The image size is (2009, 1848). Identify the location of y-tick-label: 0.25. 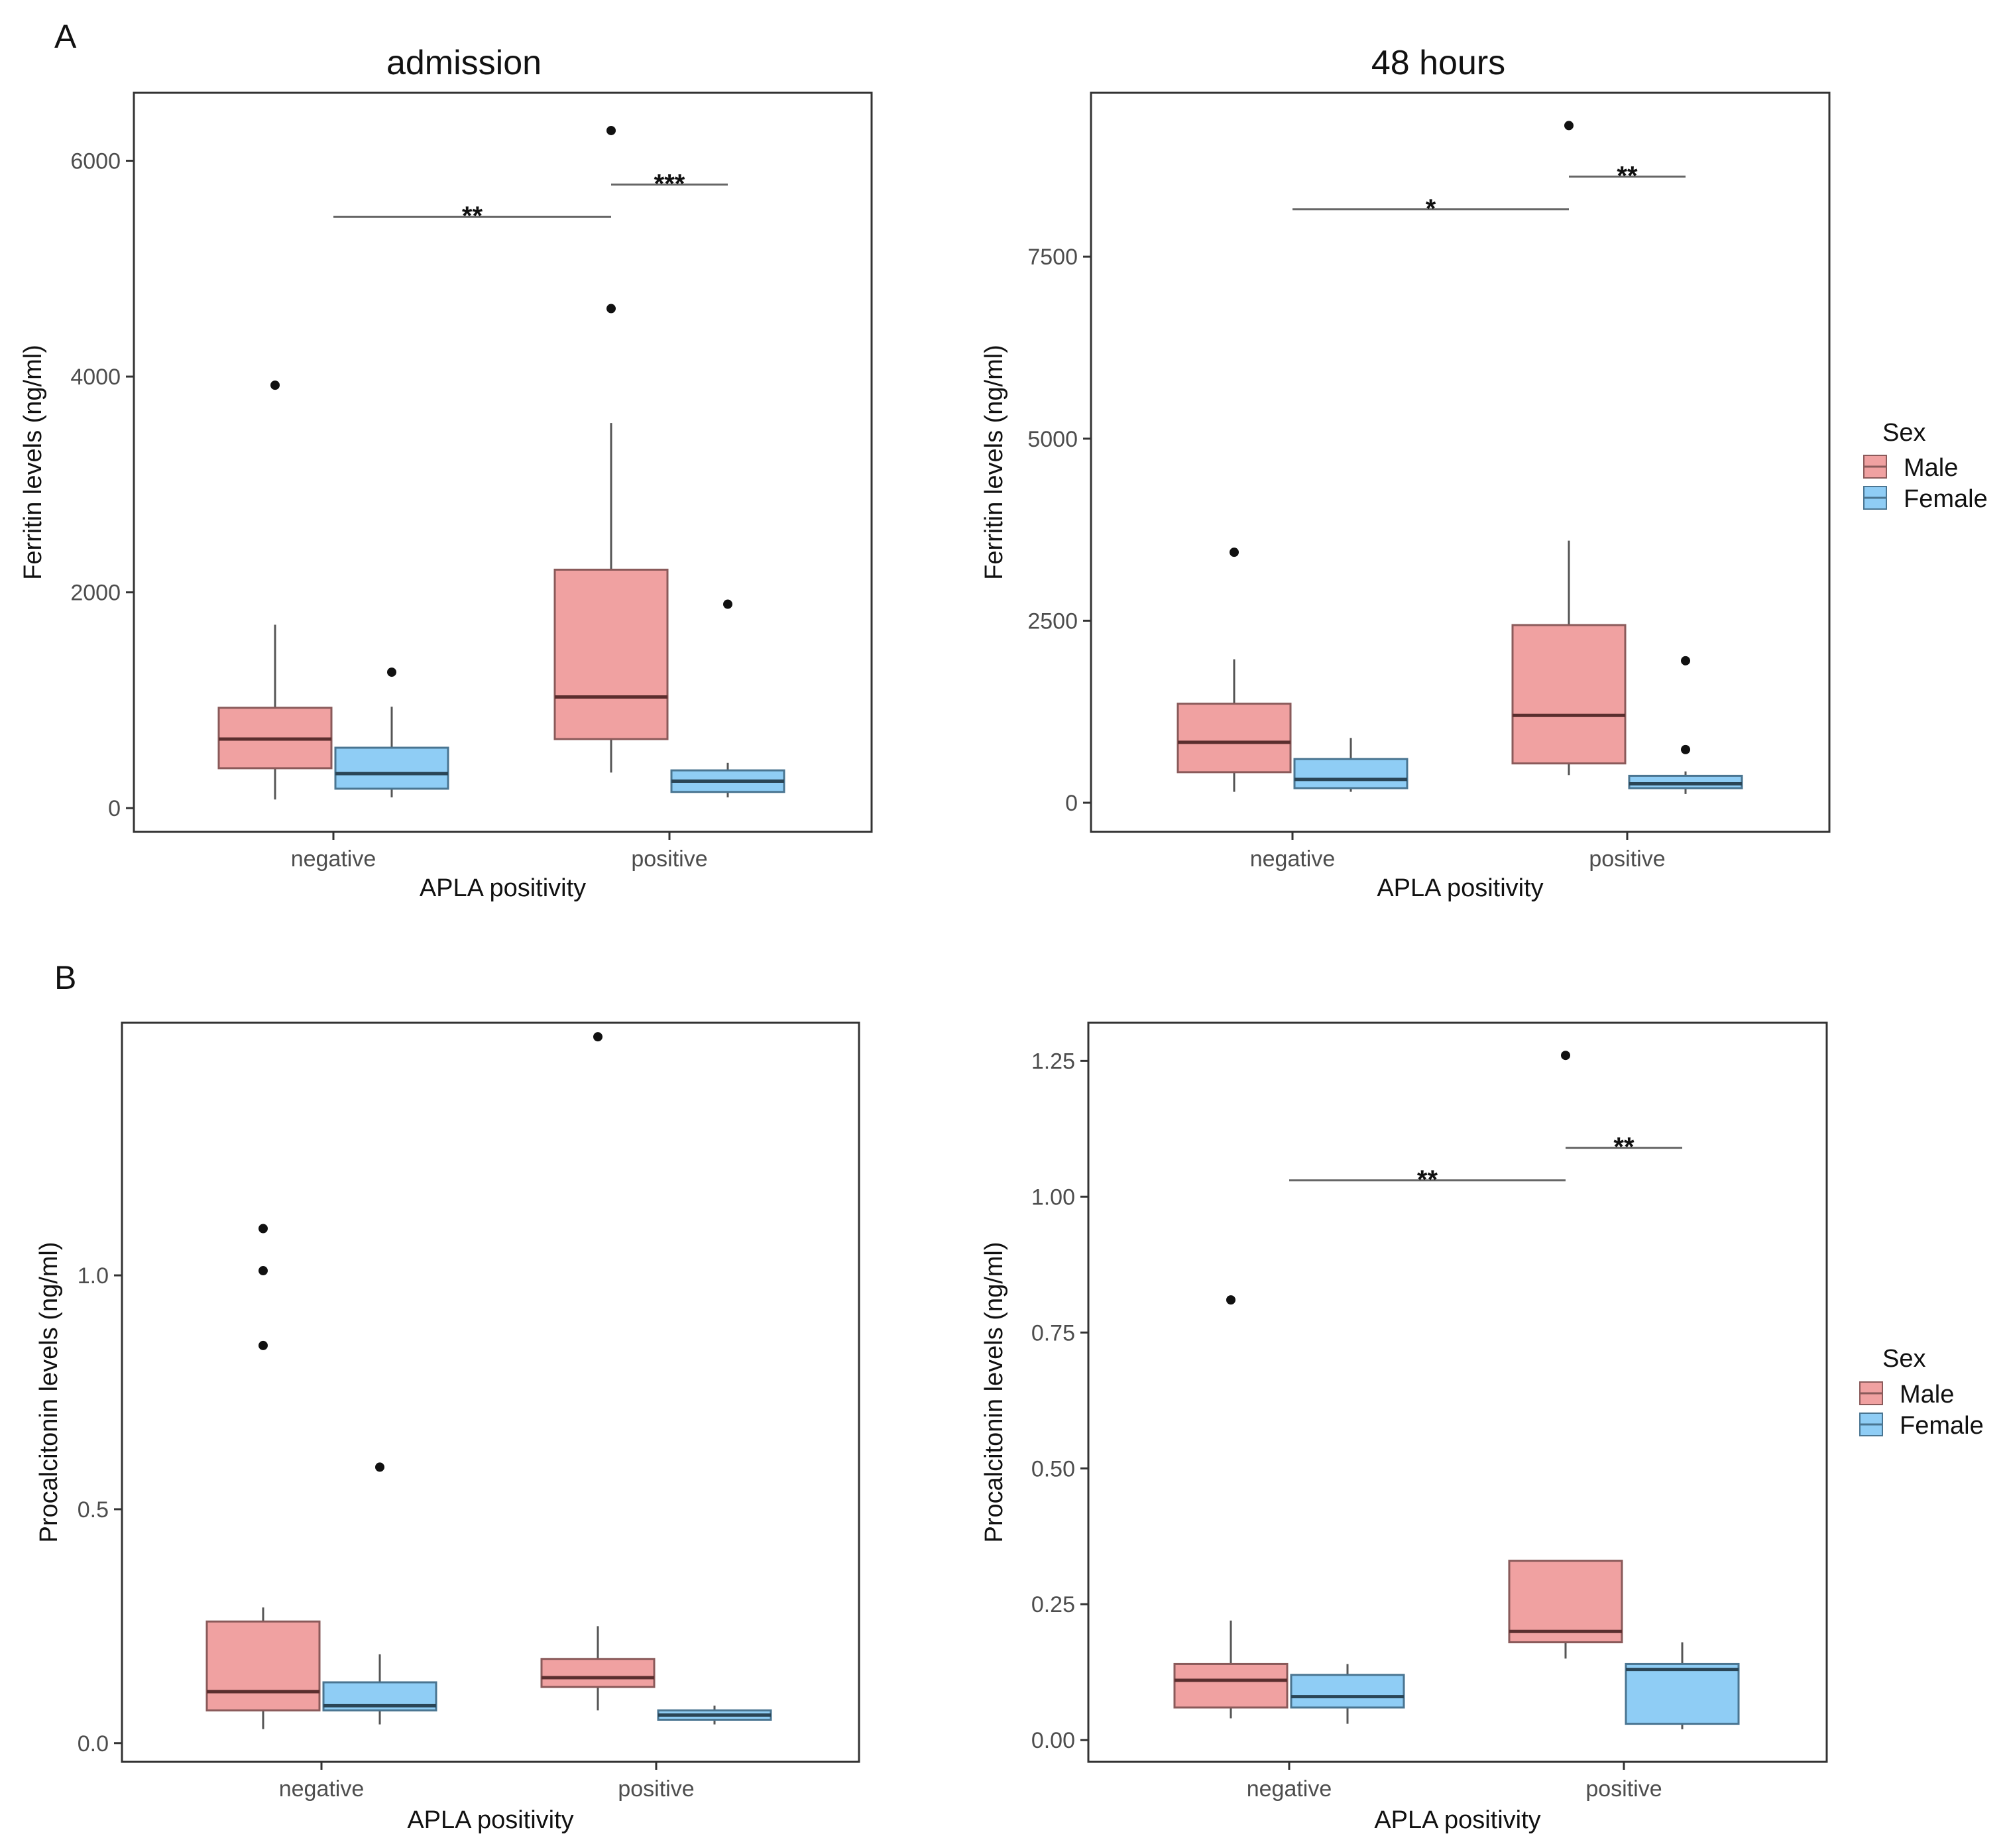
(1053, 1604).